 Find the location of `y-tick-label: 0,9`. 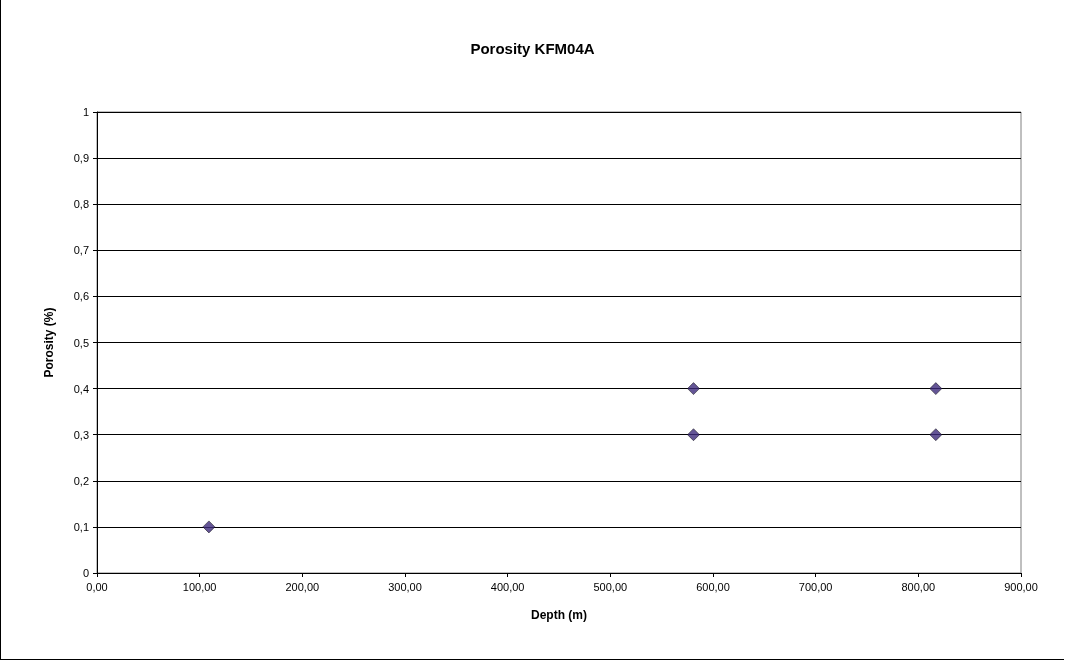

y-tick-label: 0,9 is located at coordinates (81, 158).